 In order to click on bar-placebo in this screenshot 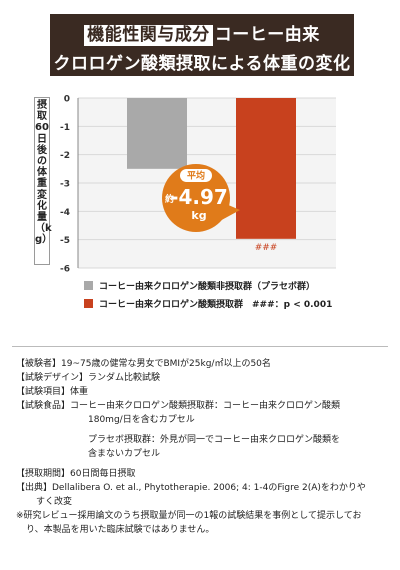, I will do `click(157, 133)`.